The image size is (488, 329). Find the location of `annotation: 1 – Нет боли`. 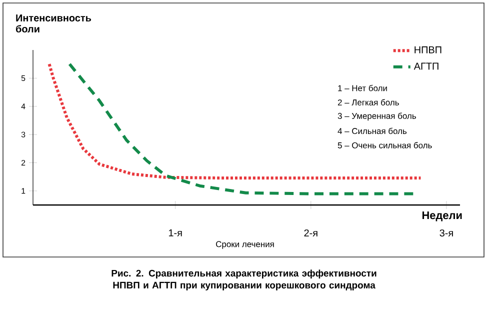

annotation: 1 – Нет боли is located at coordinates (362, 88).